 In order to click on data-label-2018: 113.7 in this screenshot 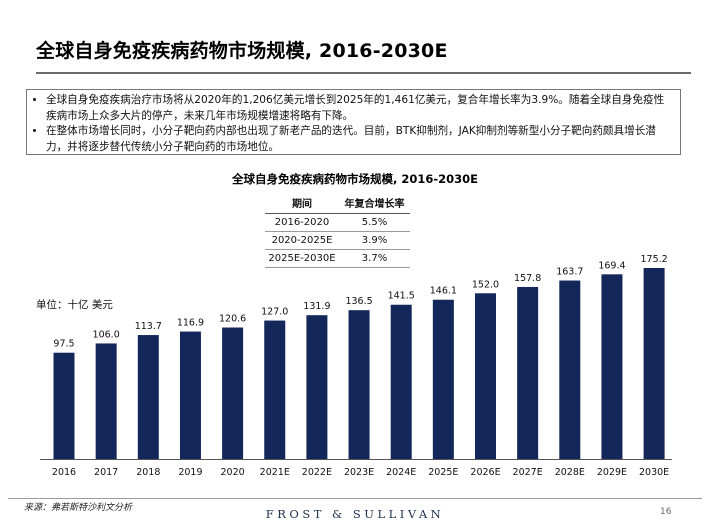, I will do `click(148, 326)`.